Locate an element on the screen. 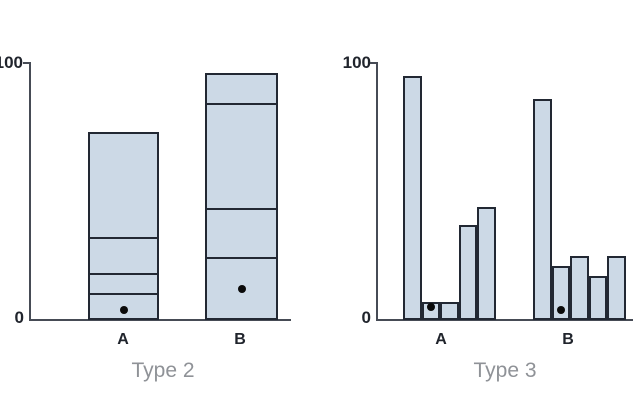 Image resolution: width=640 pixels, height=400 pixels. stacked-bar-a is located at coordinates (123, 226).